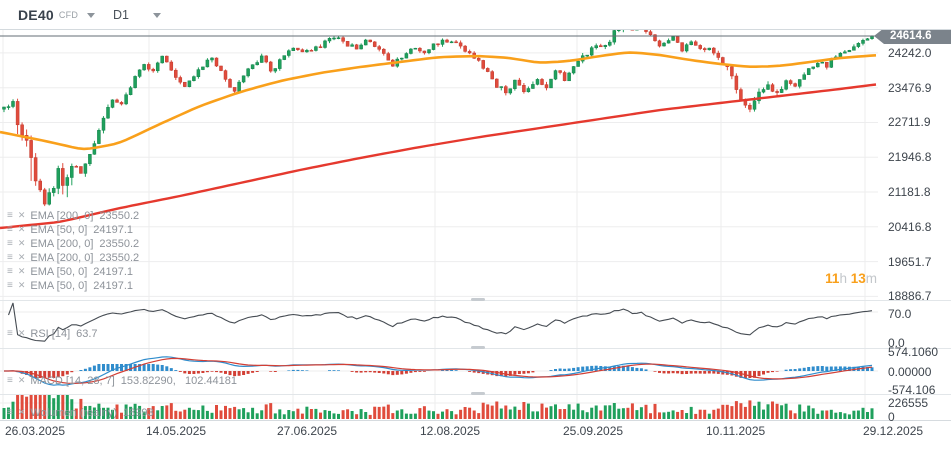  I want to click on indicator-label: RSI [14], so click(50, 333).